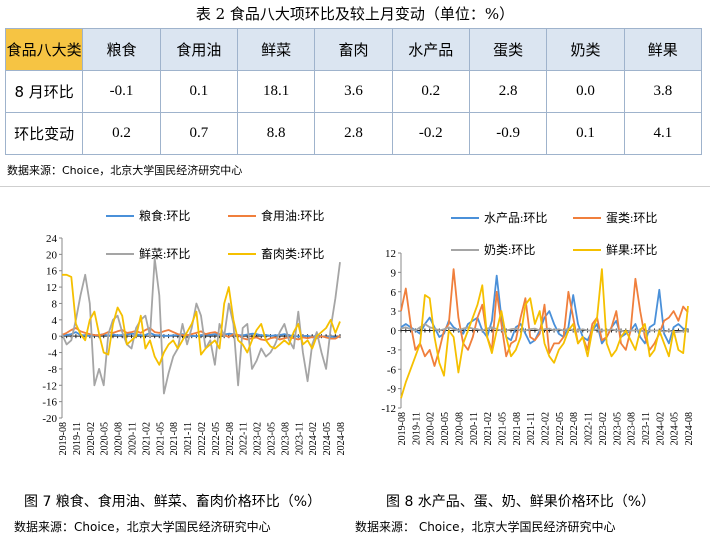 This screenshot has height=537, width=710. What do you see at coordinates (276, 49) in the screenshot?
I see `header-cell: 鲜菜` at bounding box center [276, 49].